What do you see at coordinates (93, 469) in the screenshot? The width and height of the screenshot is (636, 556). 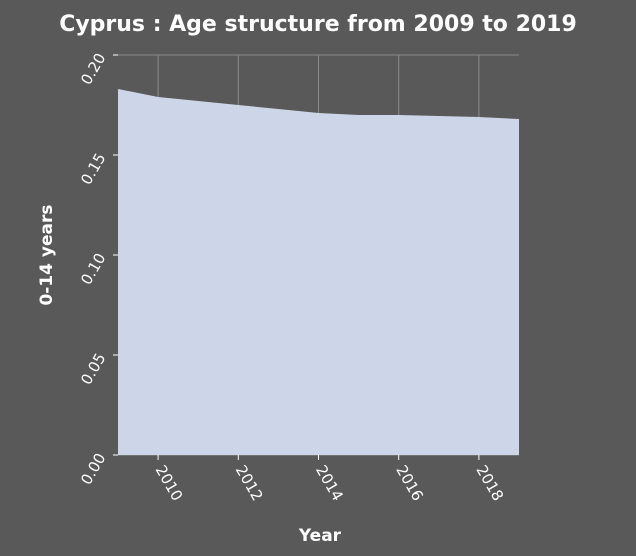 I see `y-tick-label: 0.00` at bounding box center [93, 469].